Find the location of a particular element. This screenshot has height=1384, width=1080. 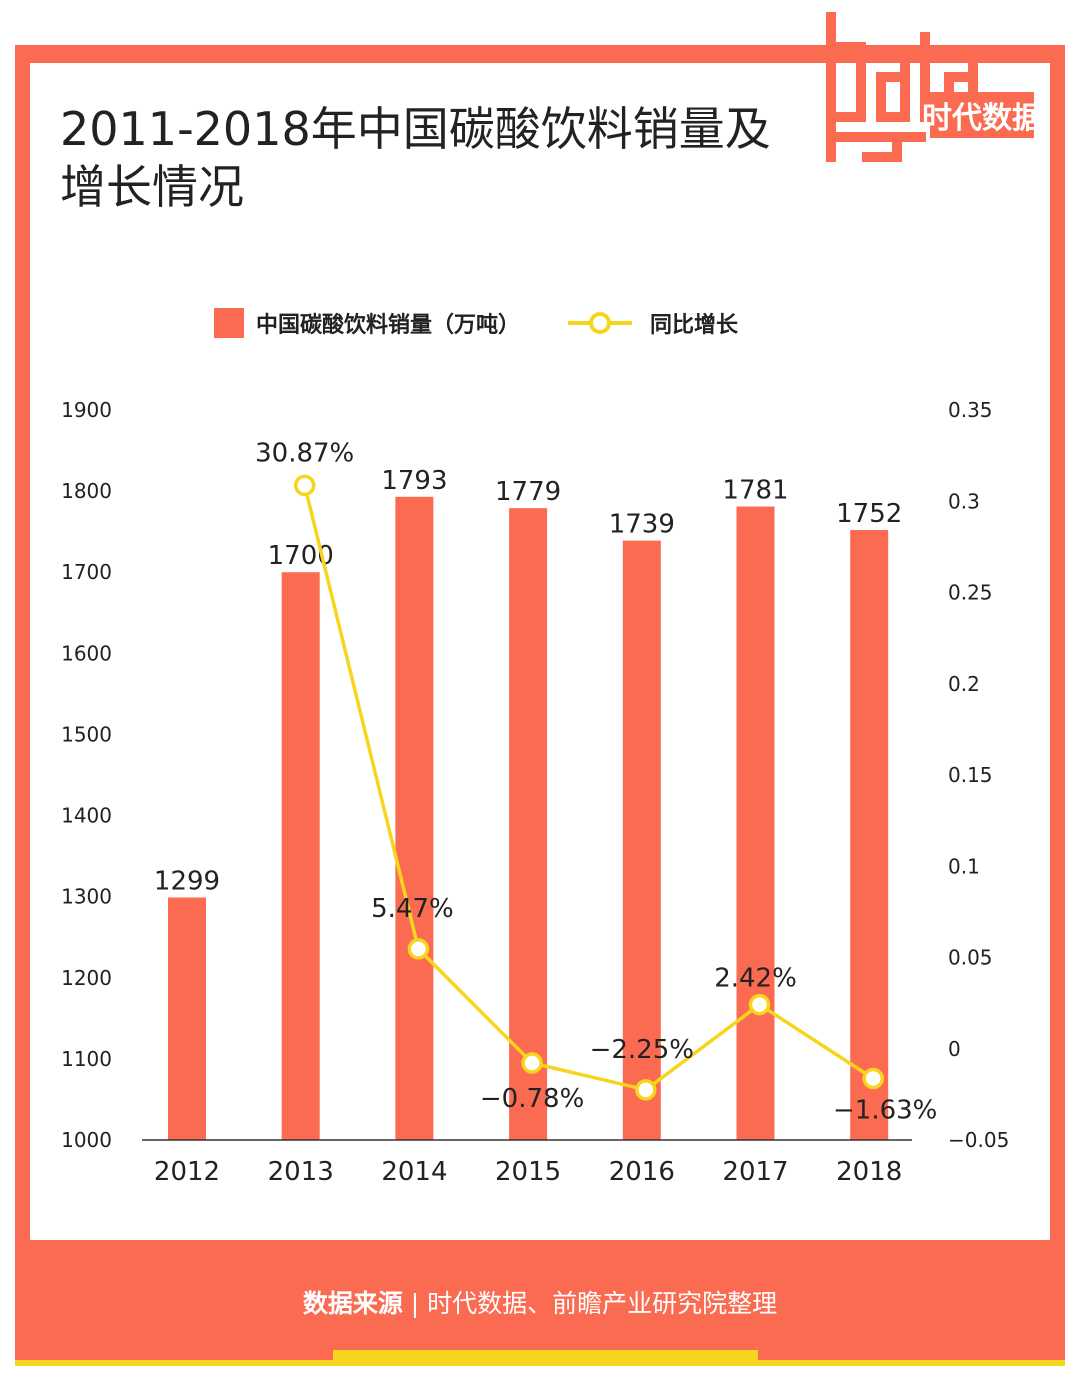

source-text: 时代数据、前瞻产业研究院整理 is located at coordinates (602, 1303).